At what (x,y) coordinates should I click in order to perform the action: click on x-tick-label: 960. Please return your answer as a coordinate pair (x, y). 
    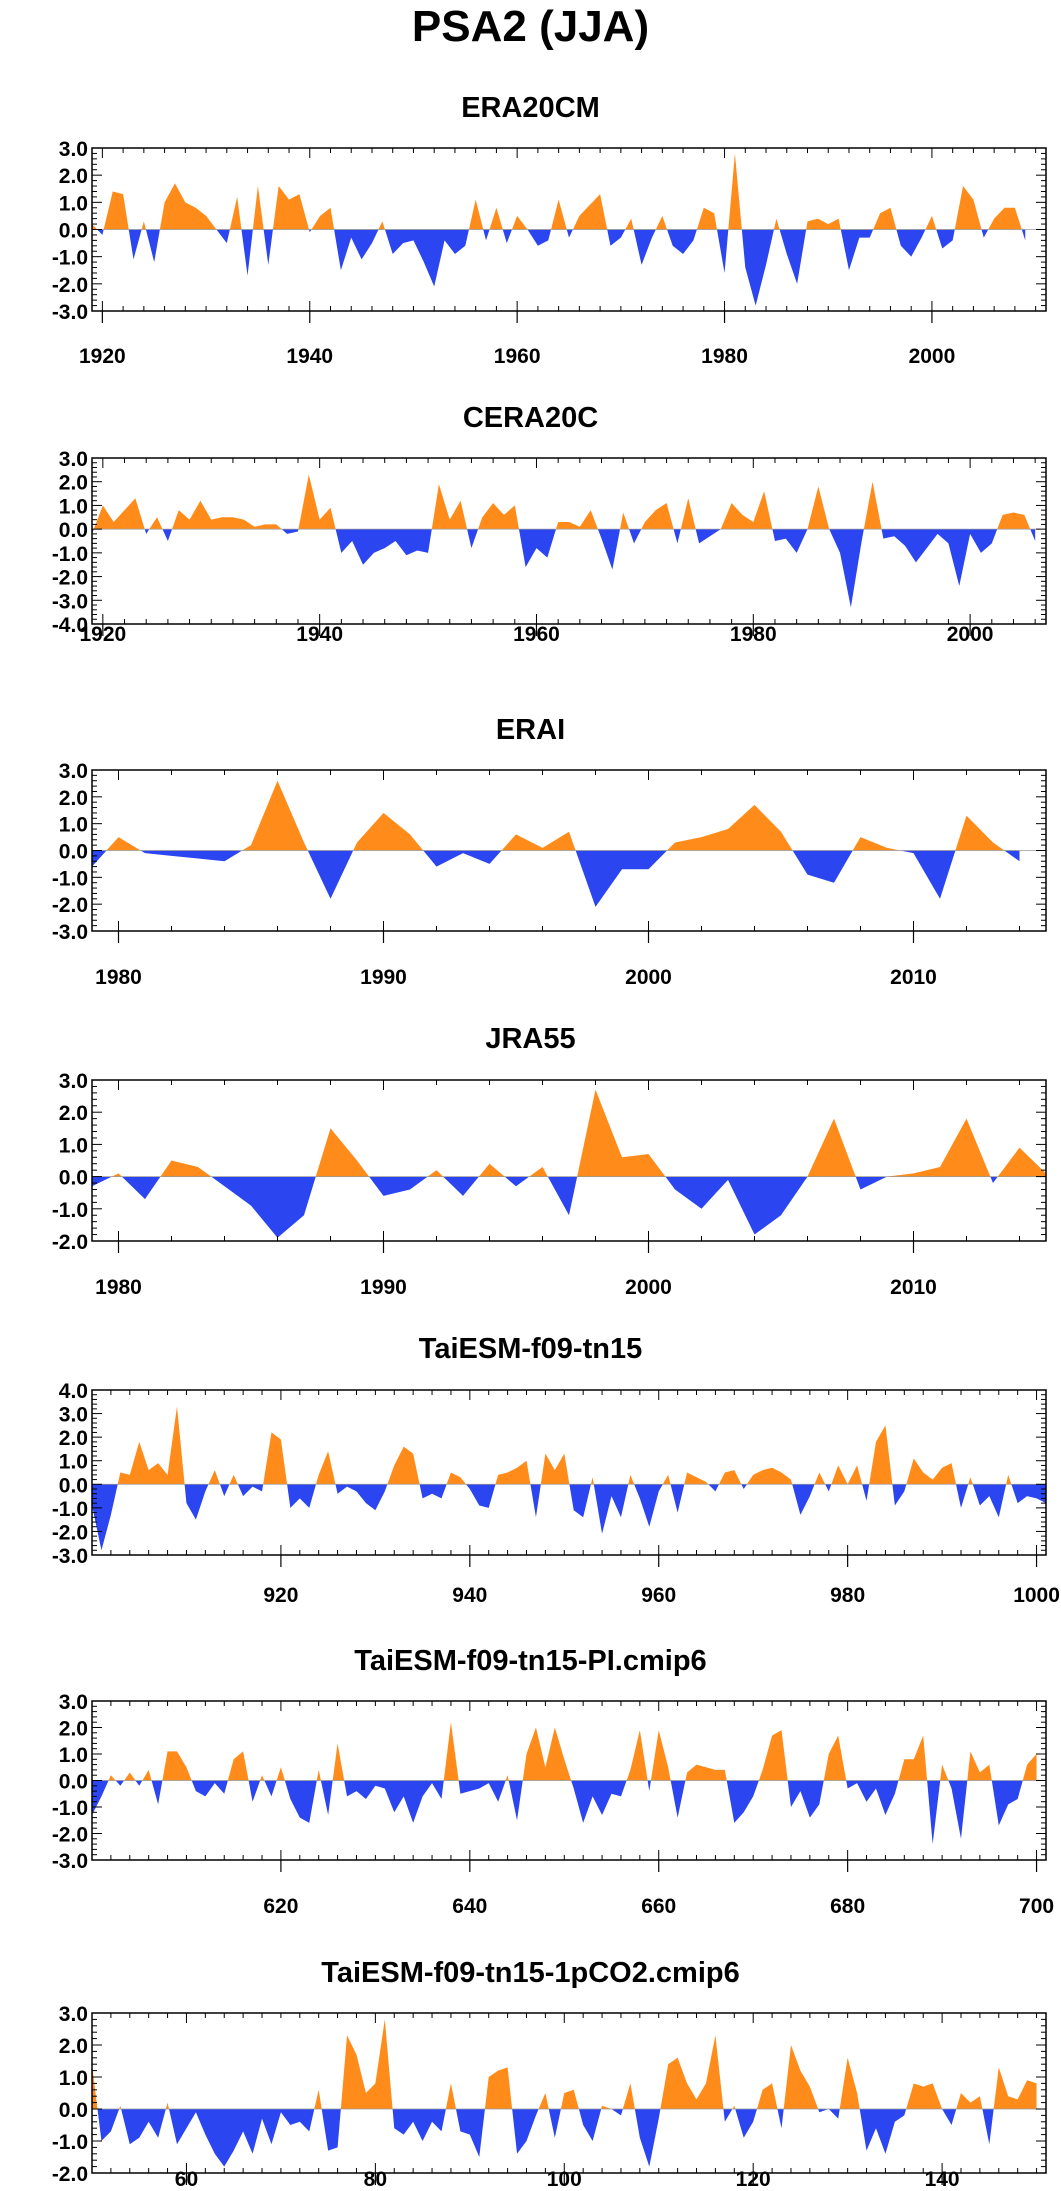
    Looking at the image, I should click on (658, 1595).